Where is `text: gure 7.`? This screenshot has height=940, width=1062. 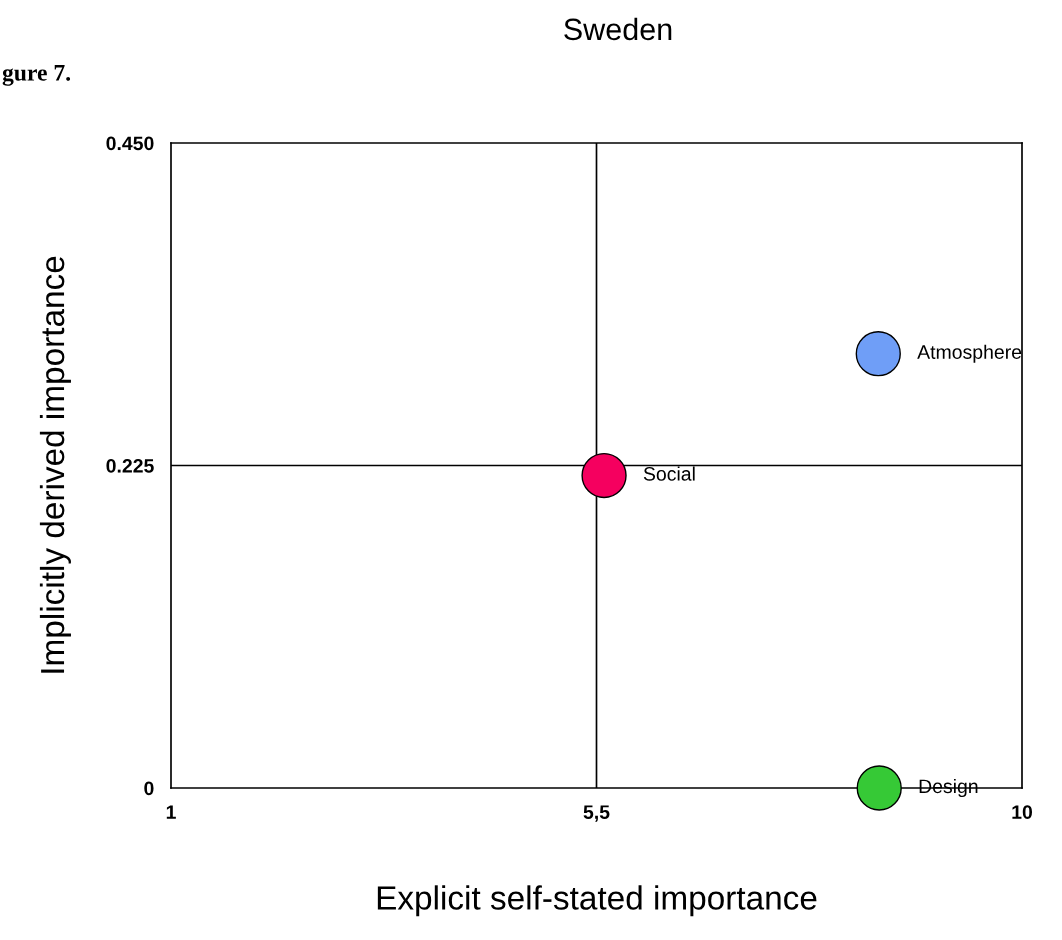 text: gure 7. is located at coordinates (36, 75).